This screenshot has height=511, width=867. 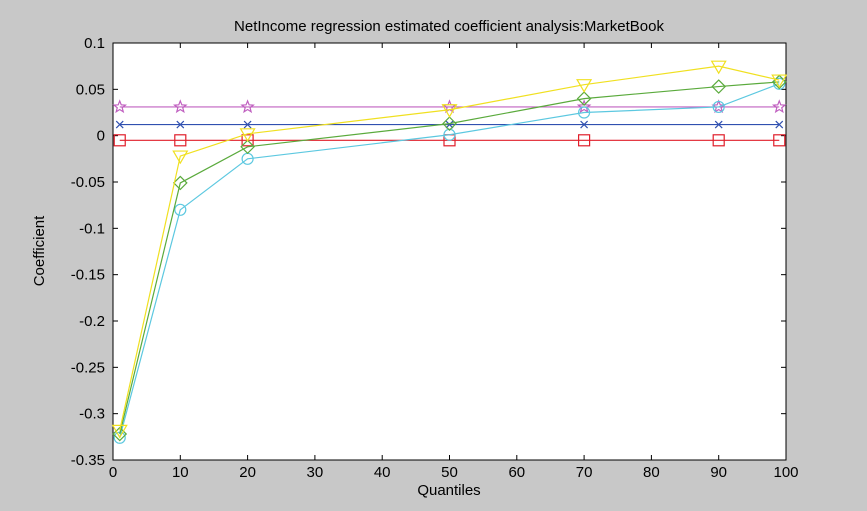 What do you see at coordinates (88, 182) in the screenshot?
I see `y-tick-label: -0.05` at bounding box center [88, 182].